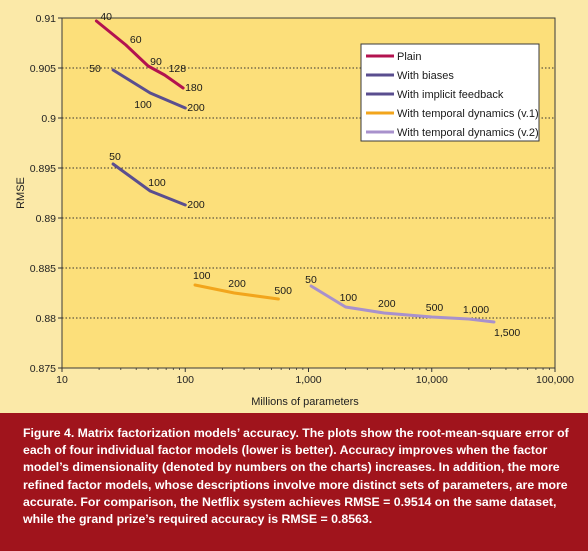 Image resolution: width=588 pixels, height=551 pixels. I want to click on point-label: 1,500, so click(507, 333).